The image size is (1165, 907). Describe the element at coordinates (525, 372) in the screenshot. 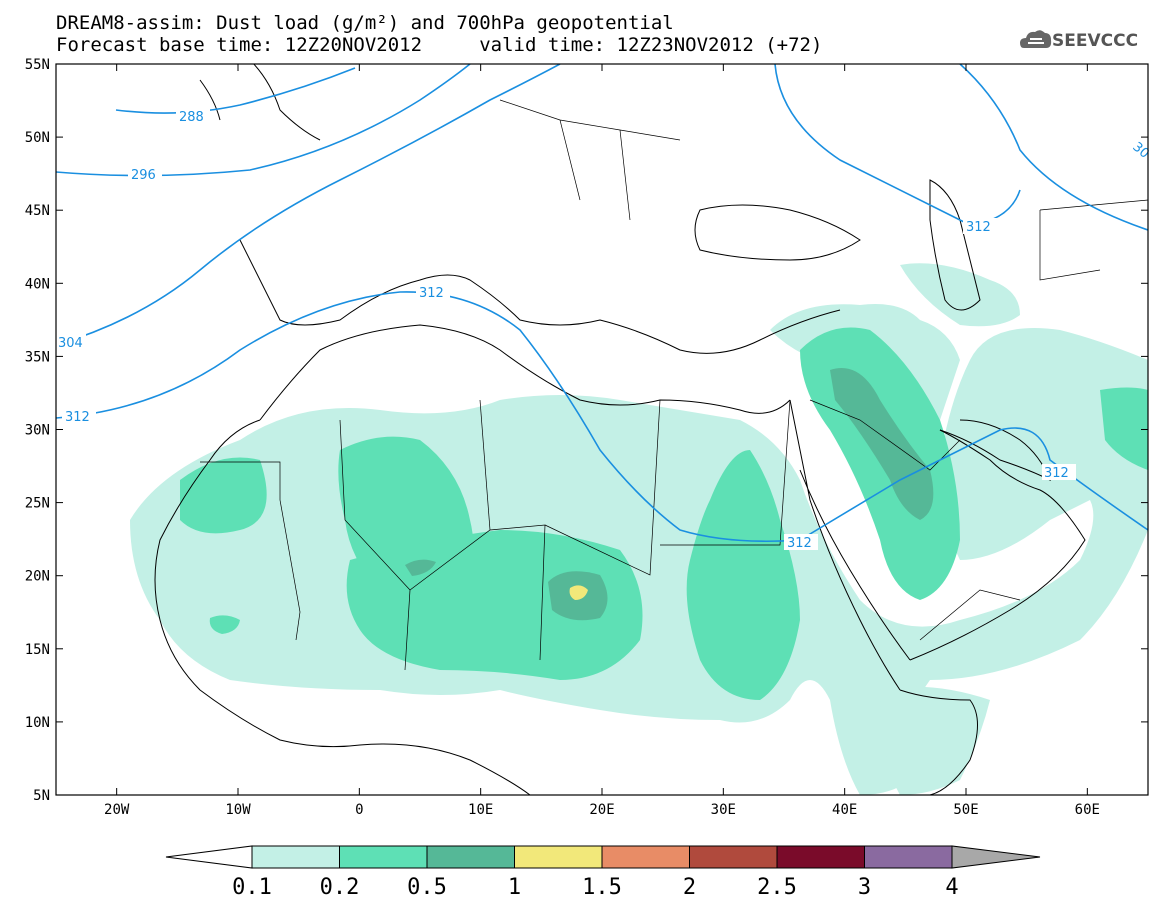

I see `coastline-north-africa` at that location.